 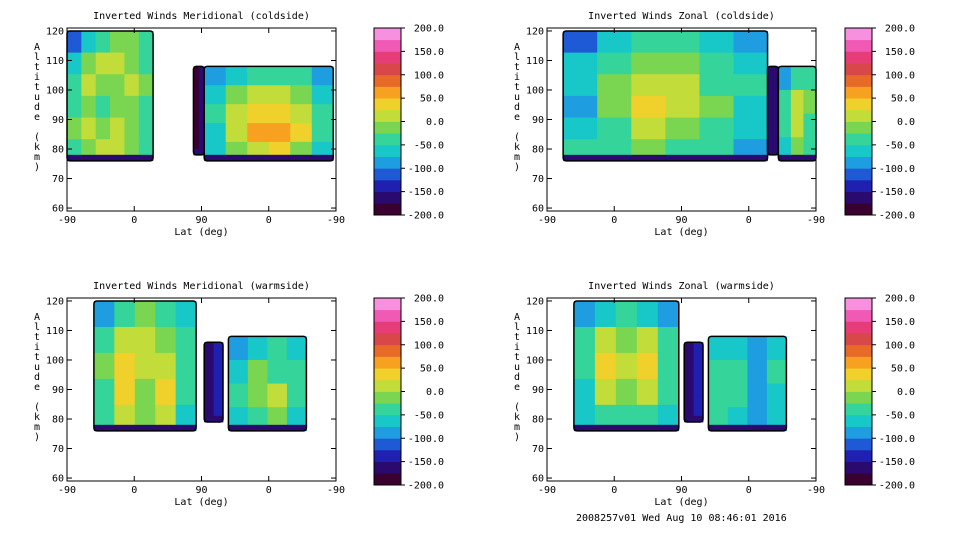 What do you see at coordinates (538, 390) in the screenshot?
I see `y-tick-label: 90` at bounding box center [538, 390].